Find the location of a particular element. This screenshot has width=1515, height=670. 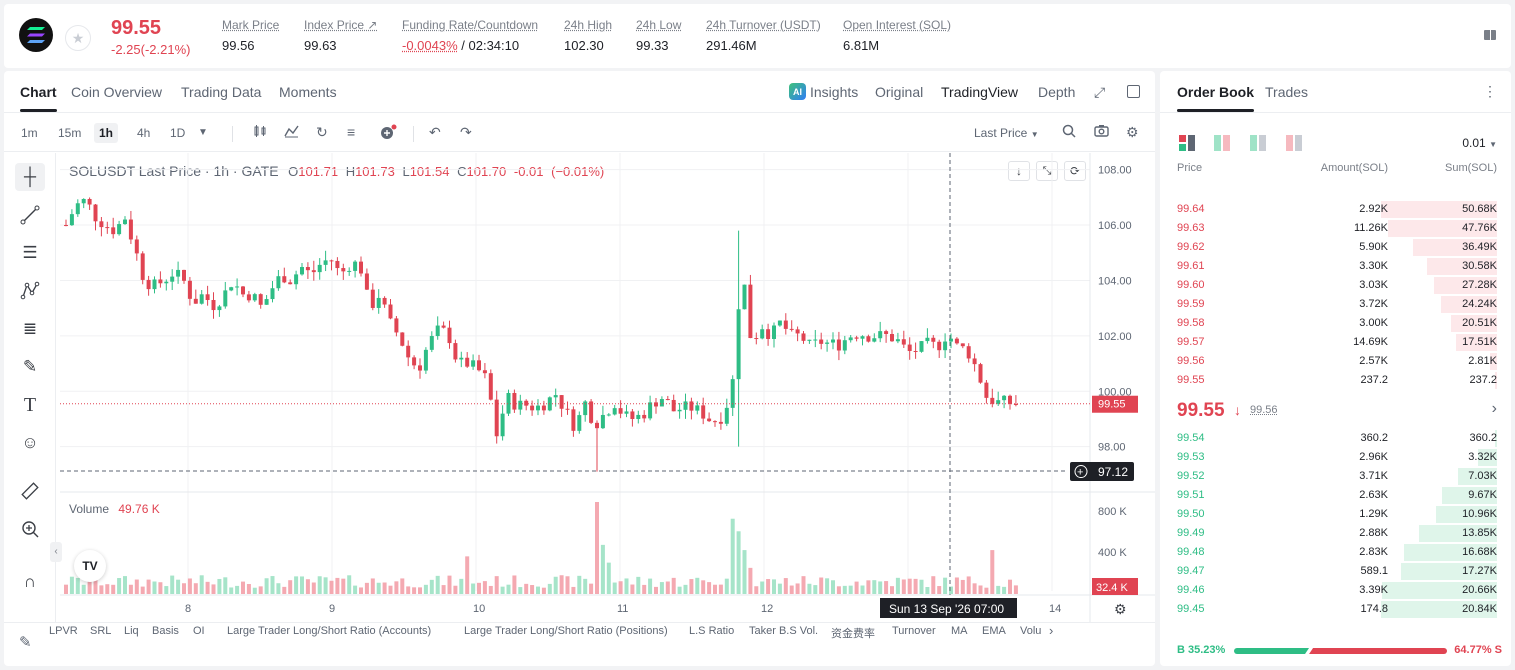

bid-row: 99.52 3.71K 7.03K is located at coordinates (1335, 476).